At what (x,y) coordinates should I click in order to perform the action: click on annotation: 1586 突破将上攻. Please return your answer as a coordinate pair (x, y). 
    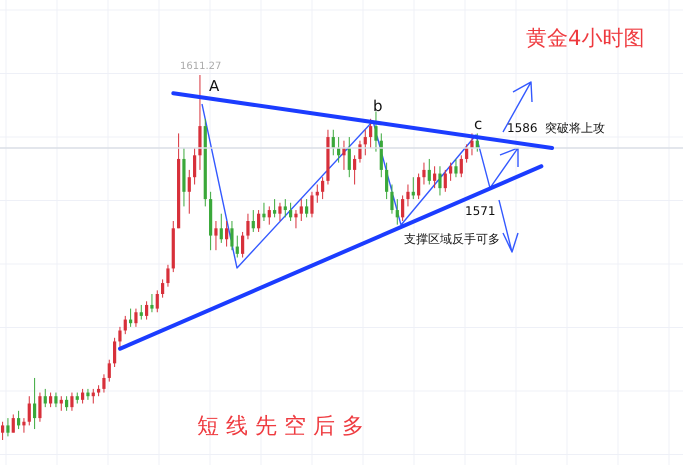
    Looking at the image, I should click on (556, 128).